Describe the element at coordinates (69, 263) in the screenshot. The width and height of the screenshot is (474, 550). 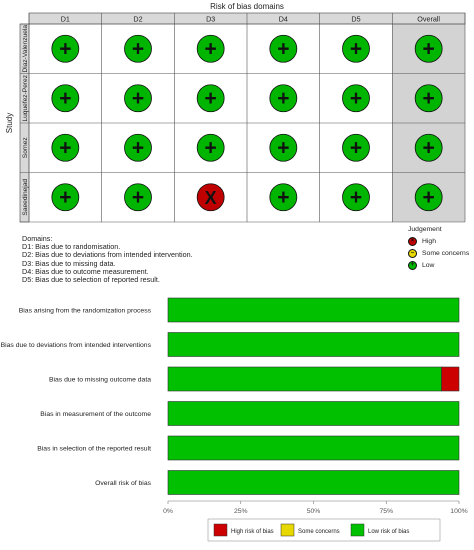
I see `domain-note: D3: Bias due to missing data.` at that location.